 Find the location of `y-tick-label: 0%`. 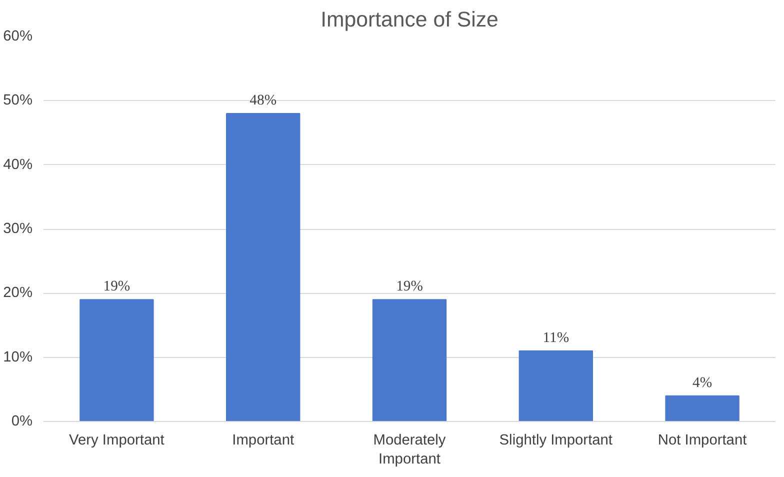

y-tick-label: 0% is located at coordinates (22, 422).